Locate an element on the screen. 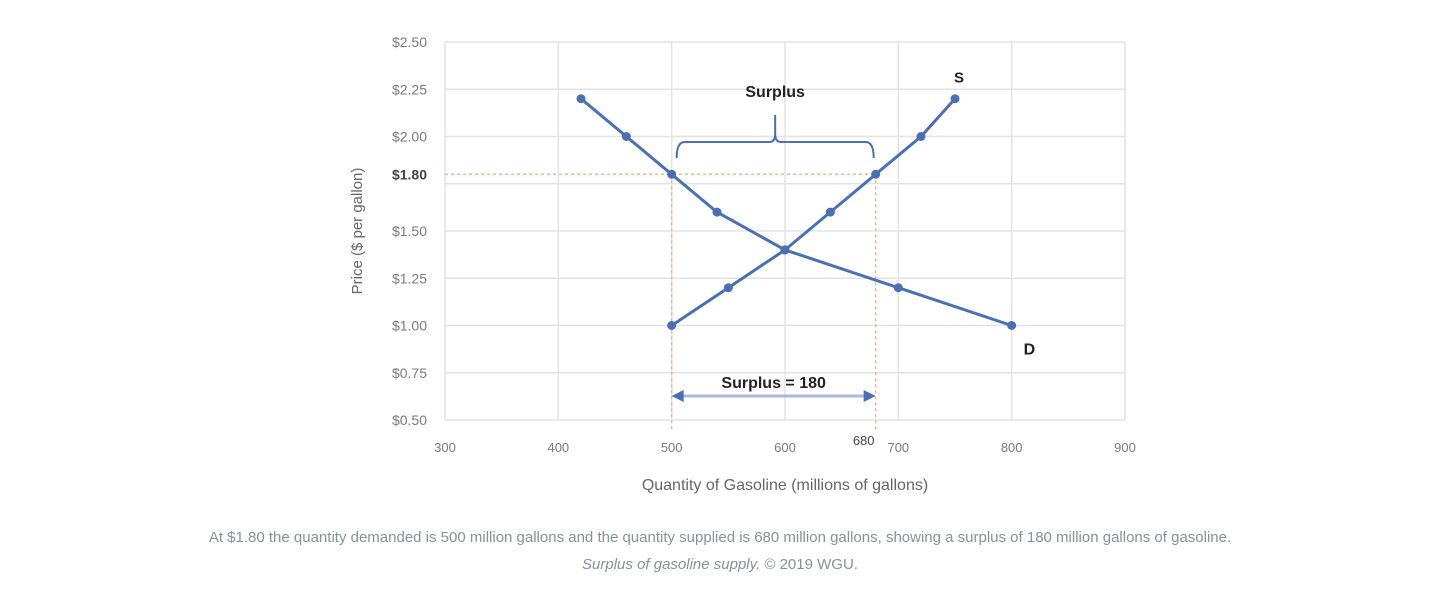 Image resolution: width=1440 pixels, height=590 pixels. y-tick-label: $0.75 is located at coordinates (409, 373).